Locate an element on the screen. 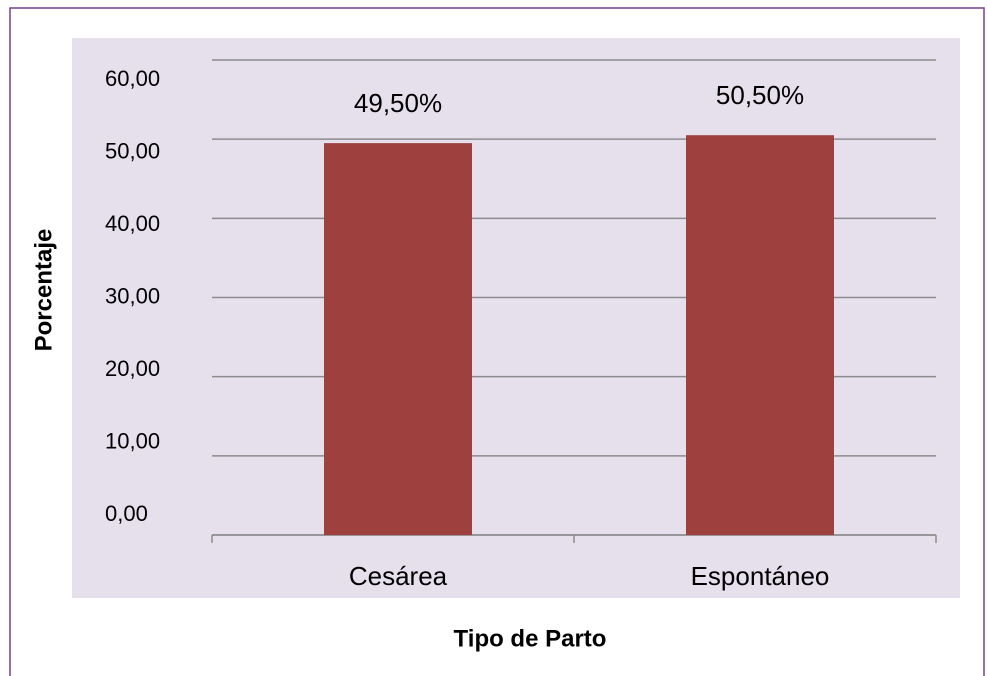 The height and width of the screenshot is (676, 987). y-tick-label: 10,00 is located at coordinates (132, 440).